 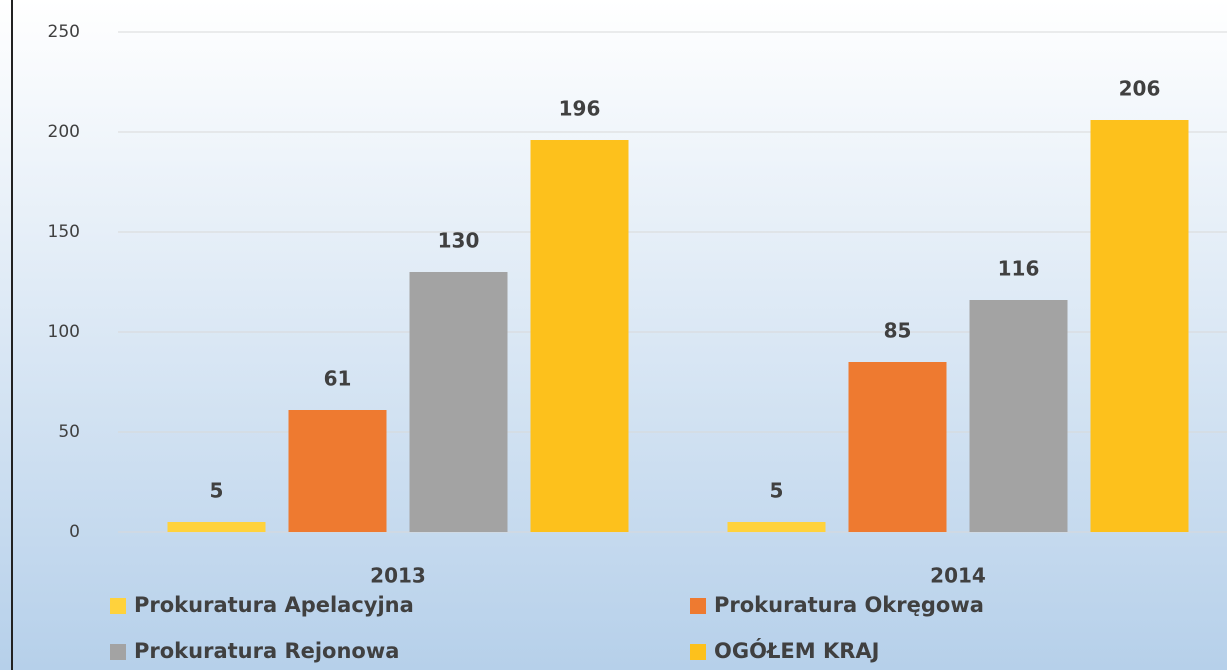 What do you see at coordinates (69, 432) in the screenshot?
I see `y-tick-label: 50` at bounding box center [69, 432].